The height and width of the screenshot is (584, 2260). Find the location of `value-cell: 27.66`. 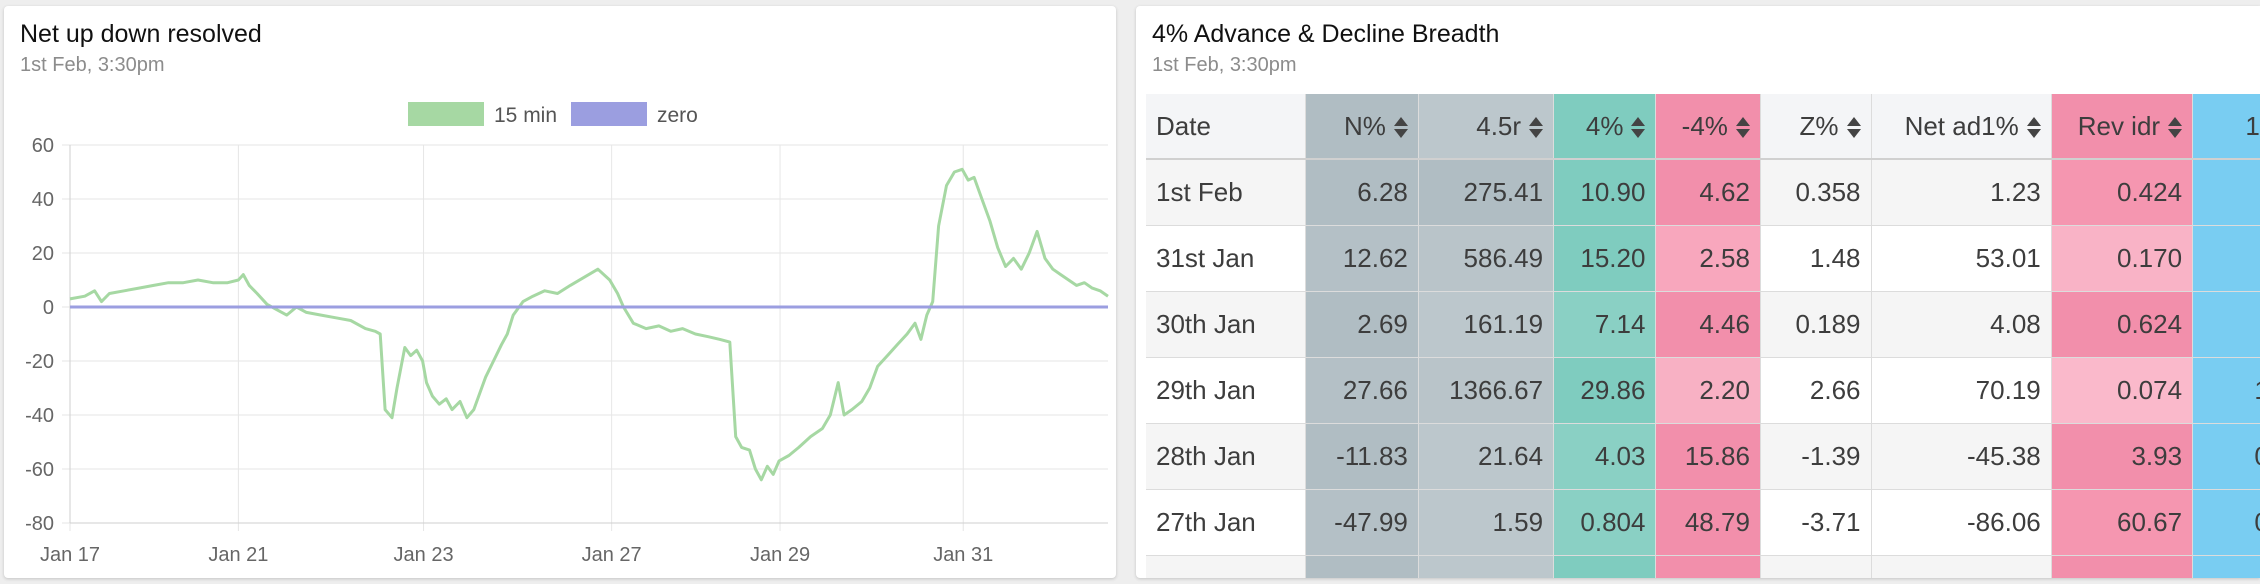

value-cell: 27.66 is located at coordinates (1362, 390).